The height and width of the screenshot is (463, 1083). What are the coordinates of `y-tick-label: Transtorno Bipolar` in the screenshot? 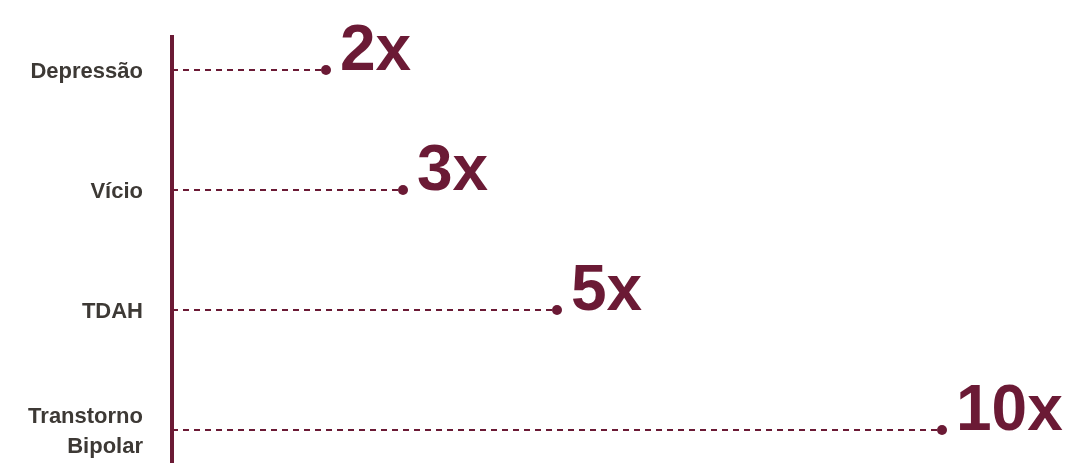 It's located at (86, 430).